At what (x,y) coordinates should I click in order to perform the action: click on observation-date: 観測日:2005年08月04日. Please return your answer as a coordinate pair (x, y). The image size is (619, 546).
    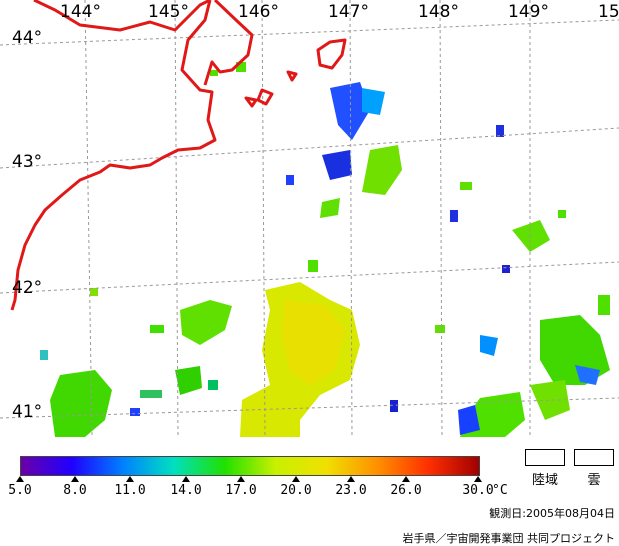
    Looking at the image, I should click on (552, 513).